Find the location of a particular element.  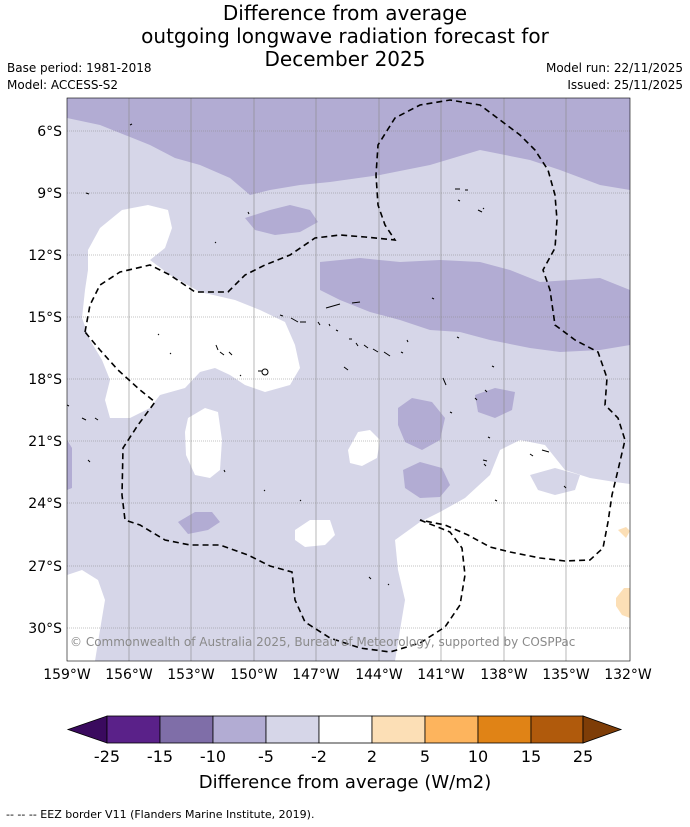

lon-label: 159°W is located at coordinates (67, 675).